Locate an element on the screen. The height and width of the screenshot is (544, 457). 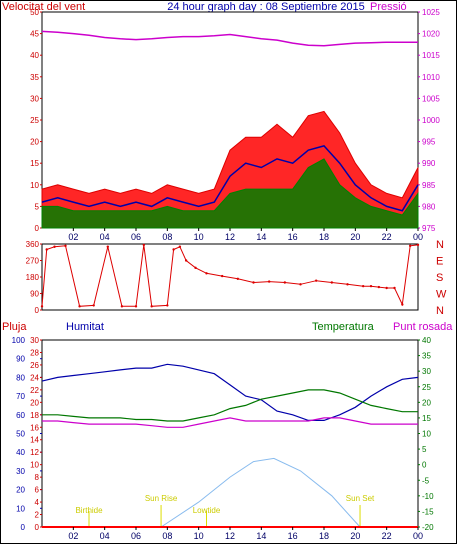
wind-xtick-label: 20 is located at coordinates (355, 237).